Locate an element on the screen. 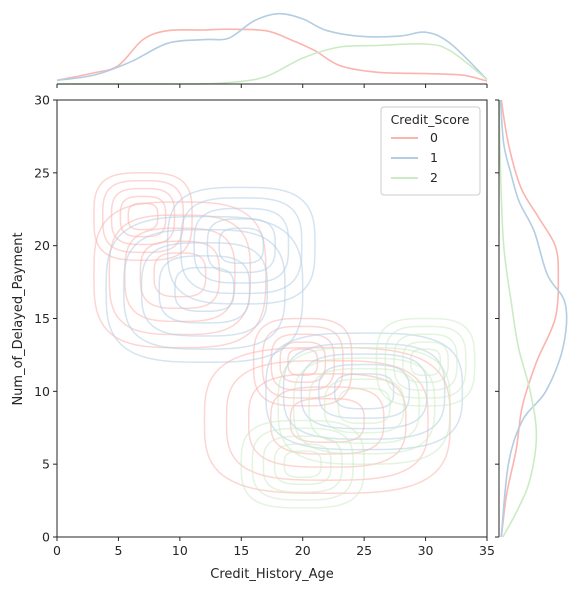  y-axis-label: Num_of_Delayed_Payment is located at coordinates (18, 318).